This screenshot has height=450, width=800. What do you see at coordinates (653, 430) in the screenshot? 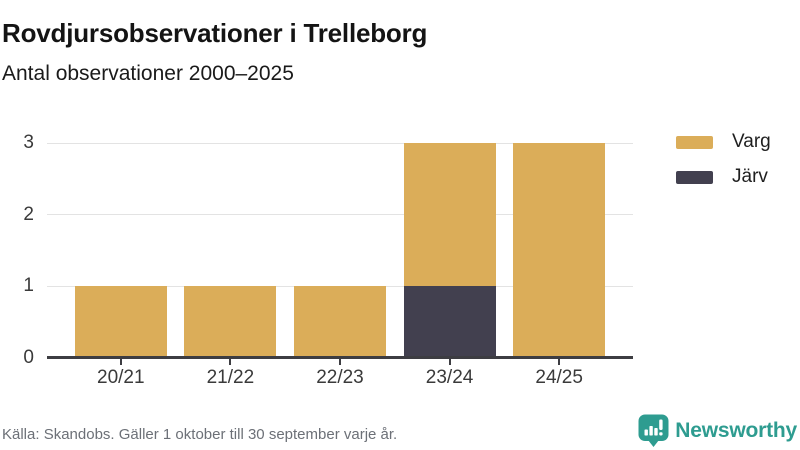
I see `newsworthy-icon` at bounding box center [653, 430].